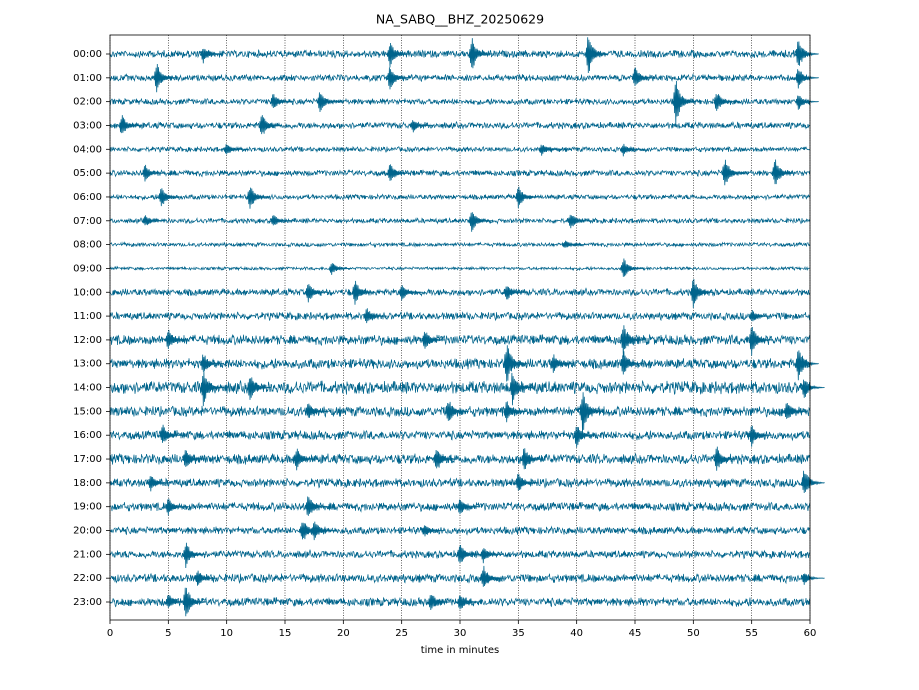 The height and width of the screenshot is (690, 919). Describe the element at coordinates (87, 149) in the screenshot. I see `y-tick-label: 04:00` at that location.